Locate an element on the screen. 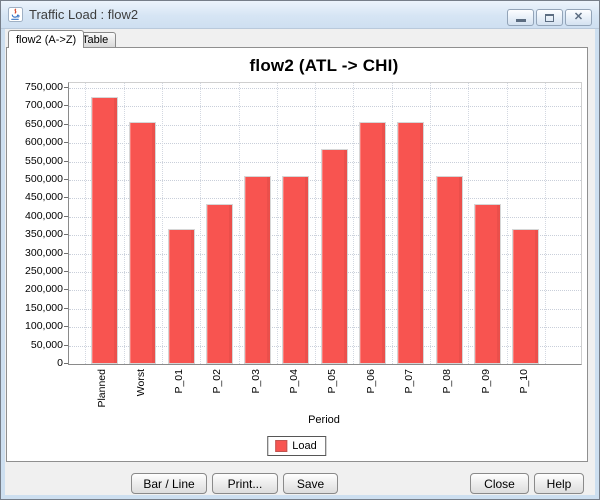 Image resolution: width=600 pixels, height=500 pixels. close-icon: ✕ is located at coordinates (578, 17).